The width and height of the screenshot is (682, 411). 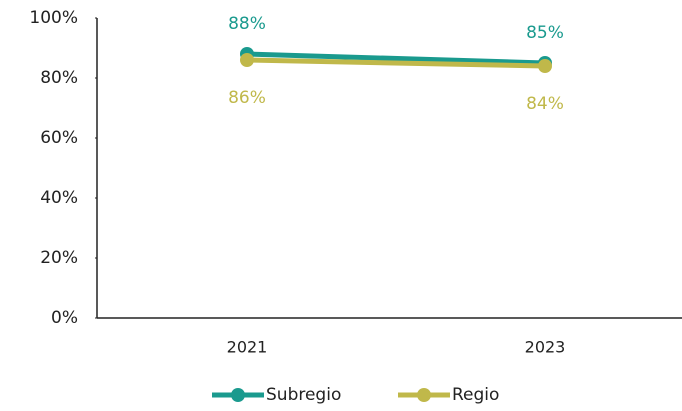 I want to click on y-tick-label: 100%, so click(x=53, y=18).